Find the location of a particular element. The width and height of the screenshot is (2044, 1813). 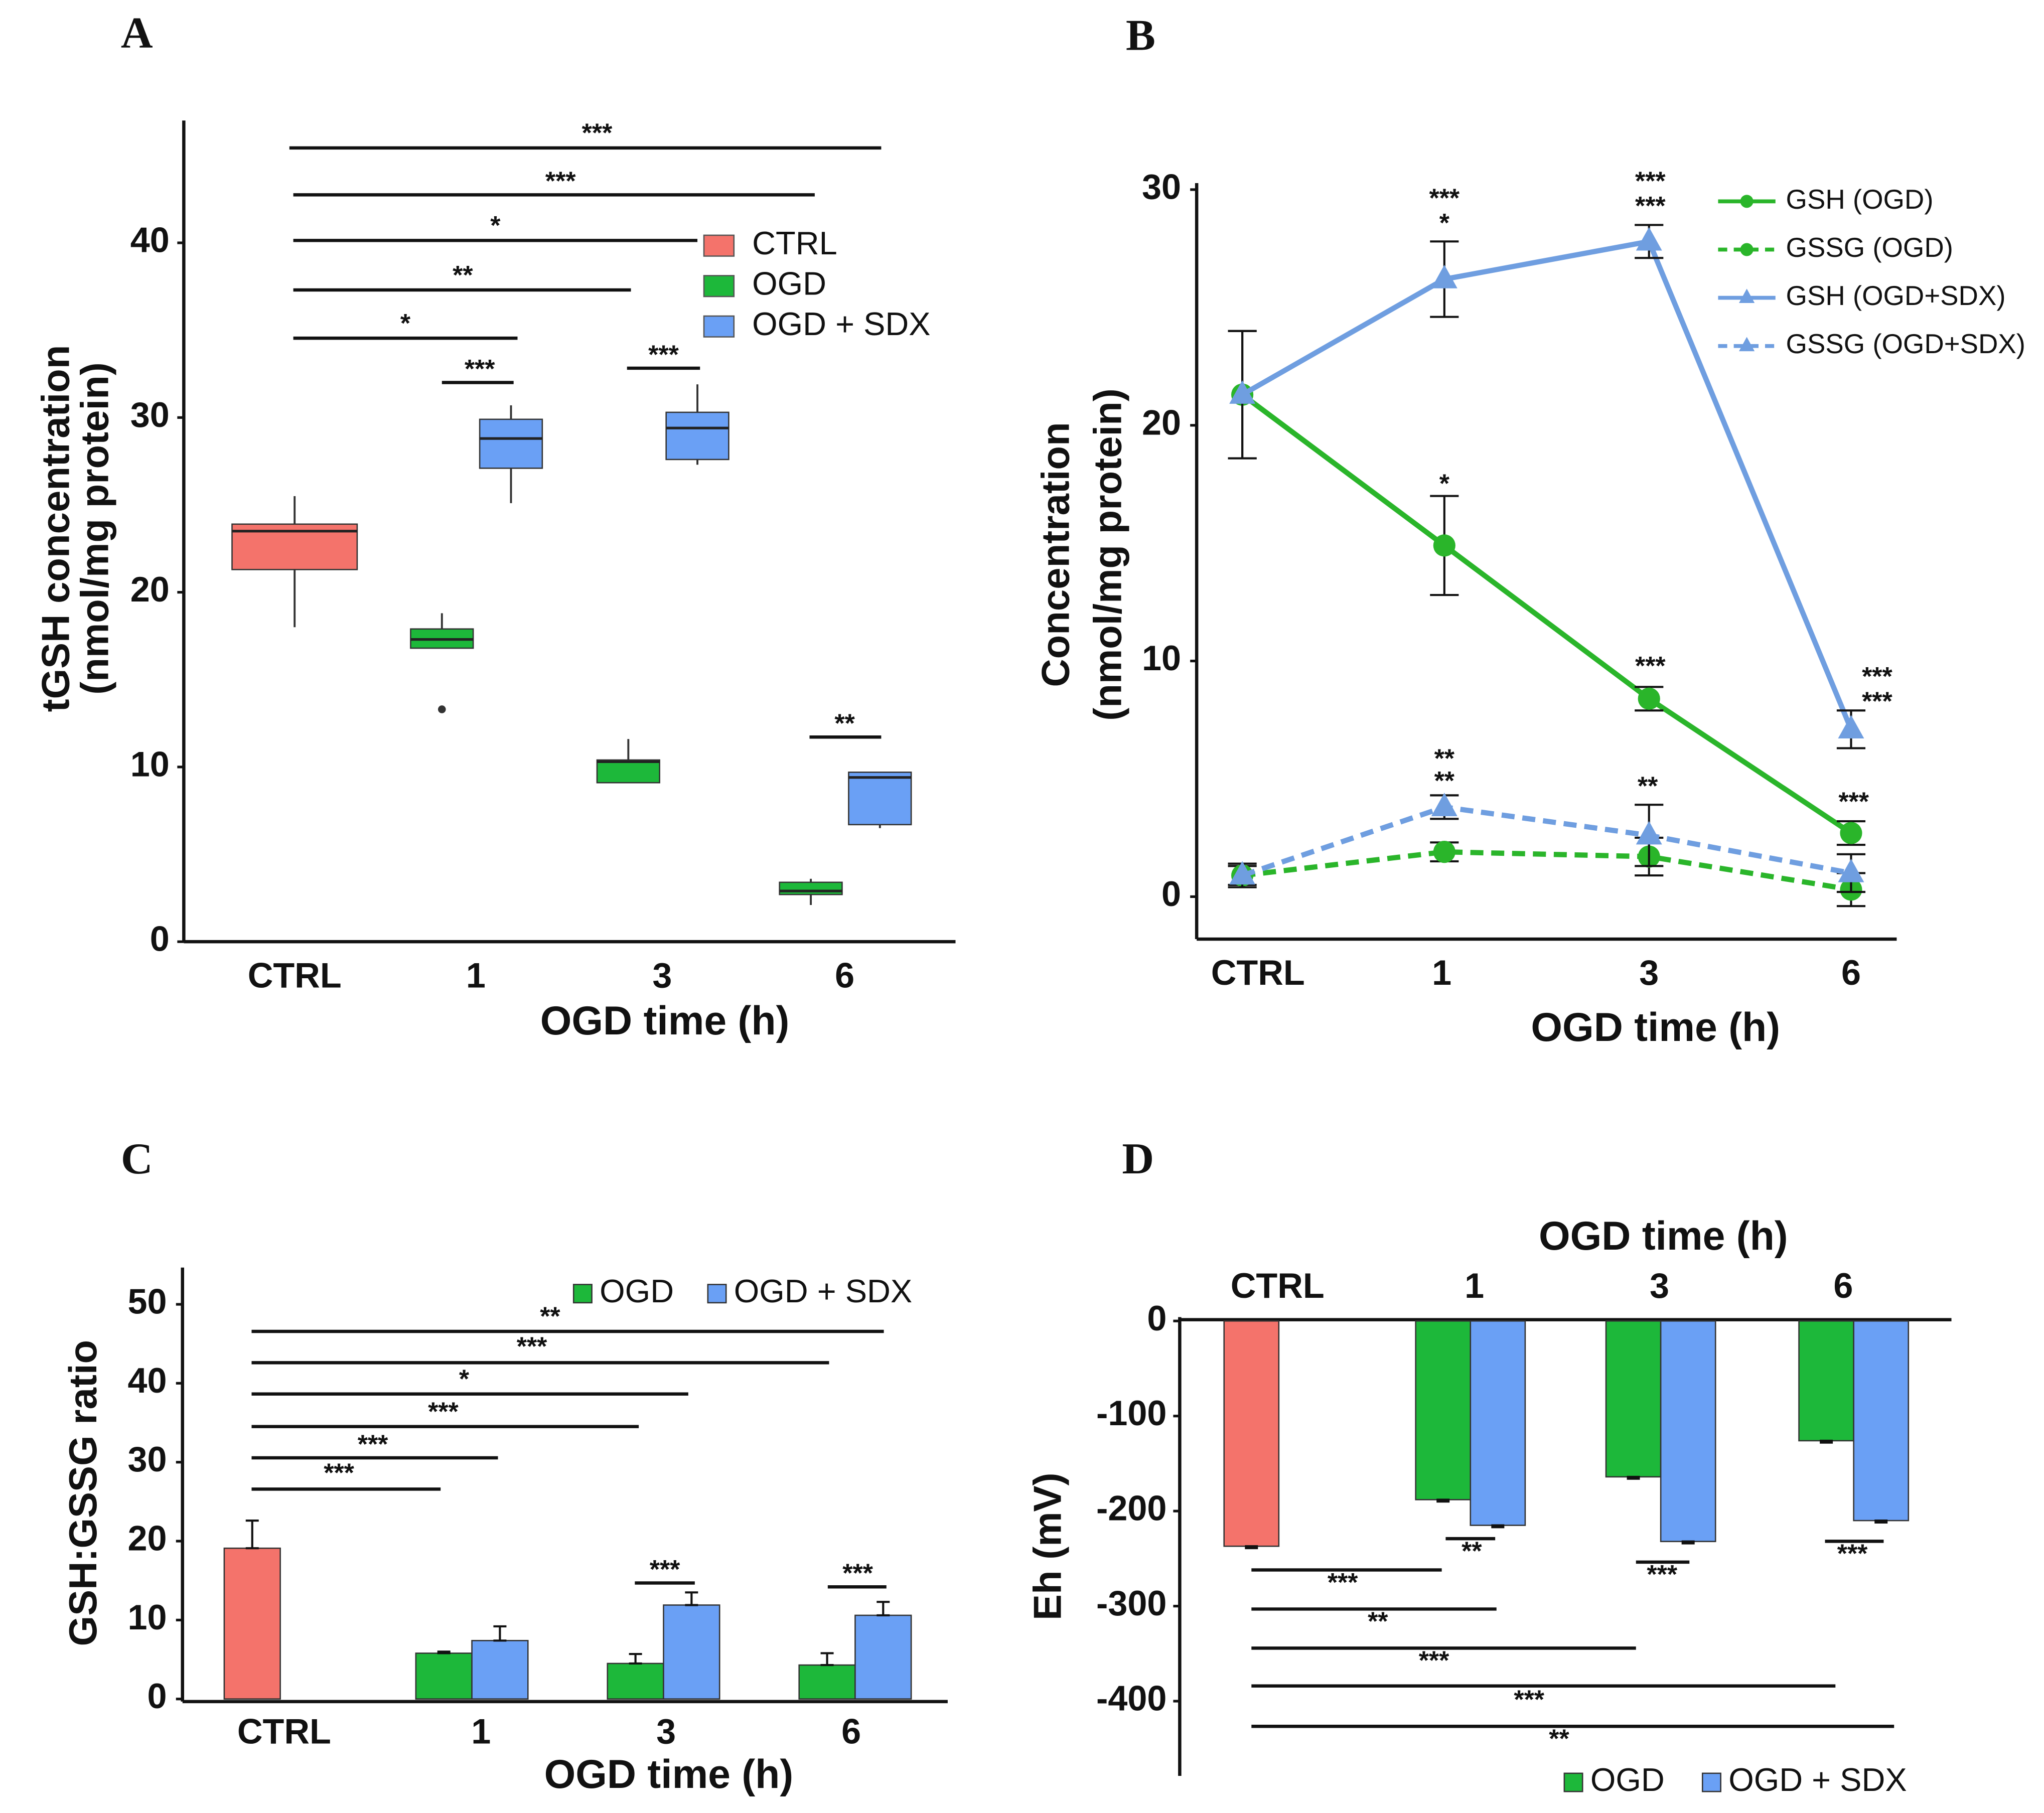

y-axis-title: GSH:GSSG ratio is located at coordinates (83, 1493).